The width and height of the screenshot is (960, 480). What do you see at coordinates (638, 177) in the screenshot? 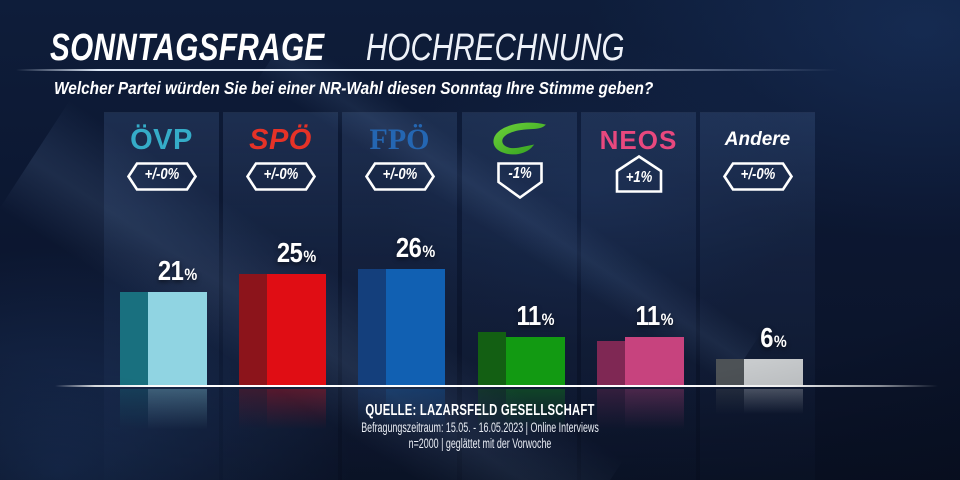
I see `change-value: +1%` at bounding box center [638, 177].